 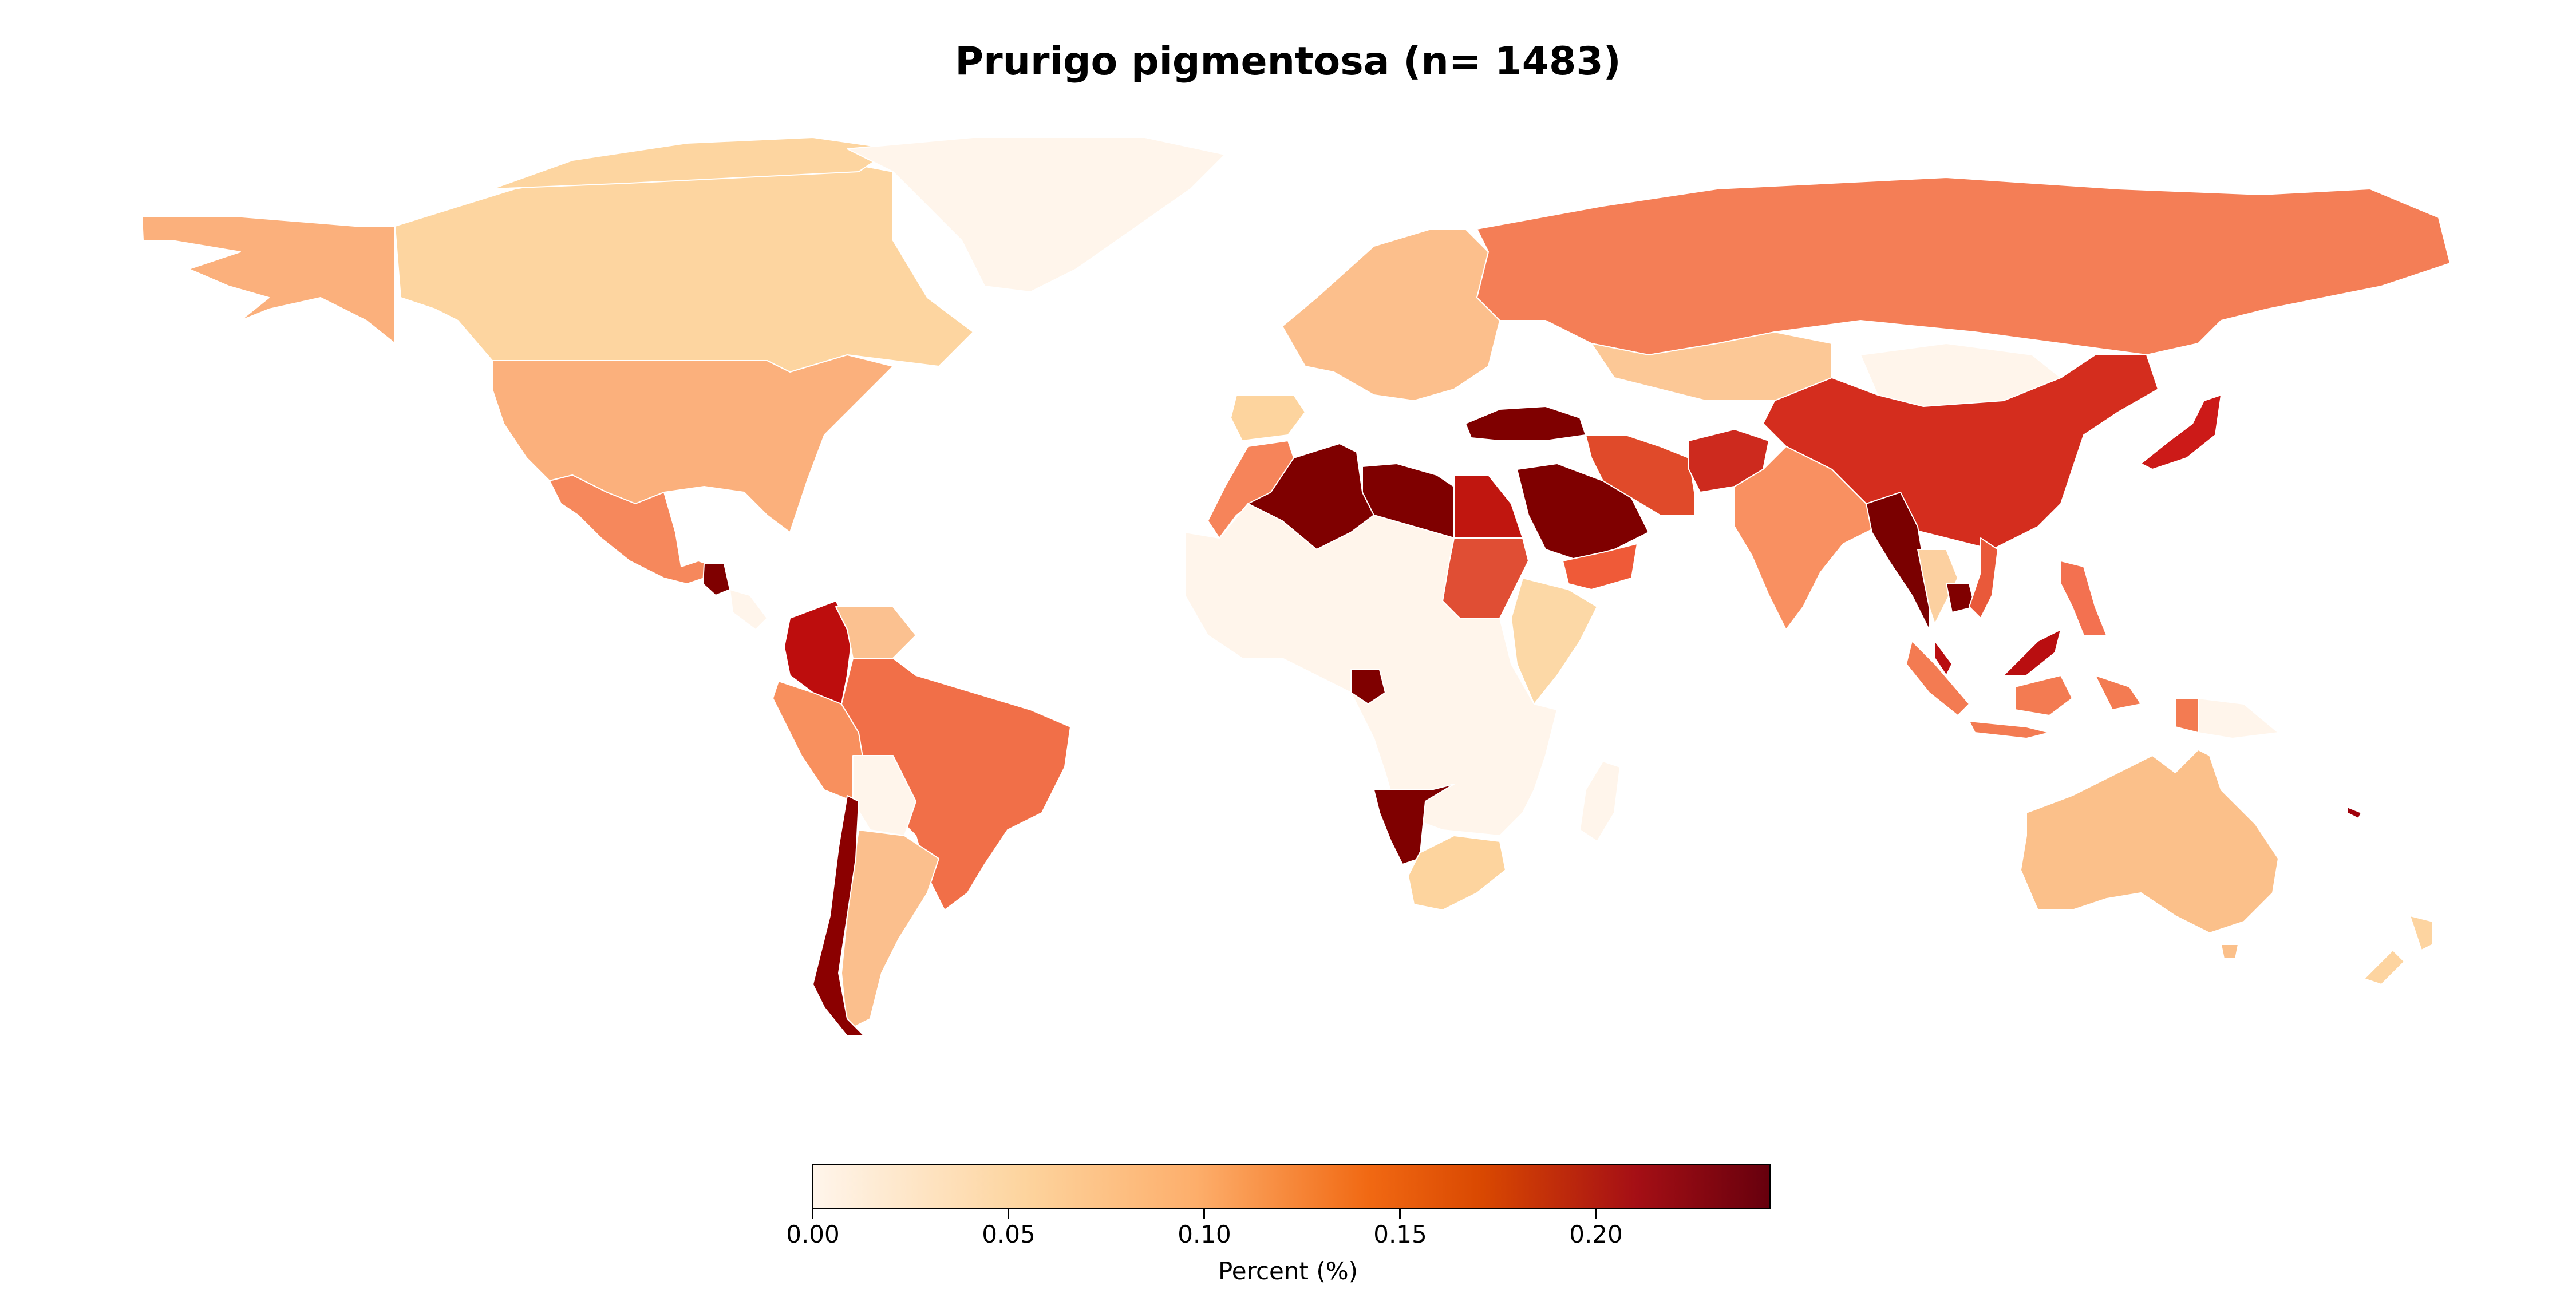 What do you see at coordinates (2238, 718) in the screenshot?
I see `region-png` at bounding box center [2238, 718].